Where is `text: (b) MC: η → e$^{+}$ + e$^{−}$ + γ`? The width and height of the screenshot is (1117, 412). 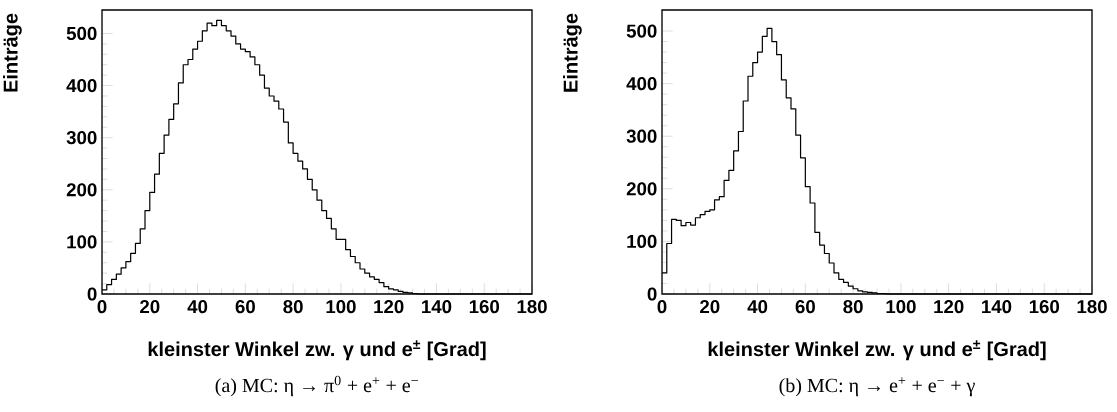 text: (b) MC: η → e$^{+}$ + e$^{−}$ + γ is located at coordinates (877, 387).